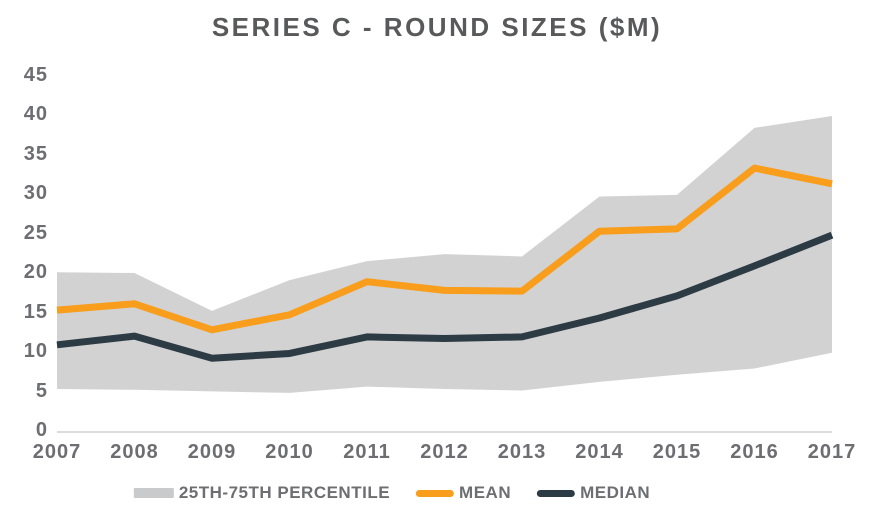 Image resolution: width=874 pixels, height=525 pixels. I want to click on y-axis-tick-label: 40, so click(35, 114).